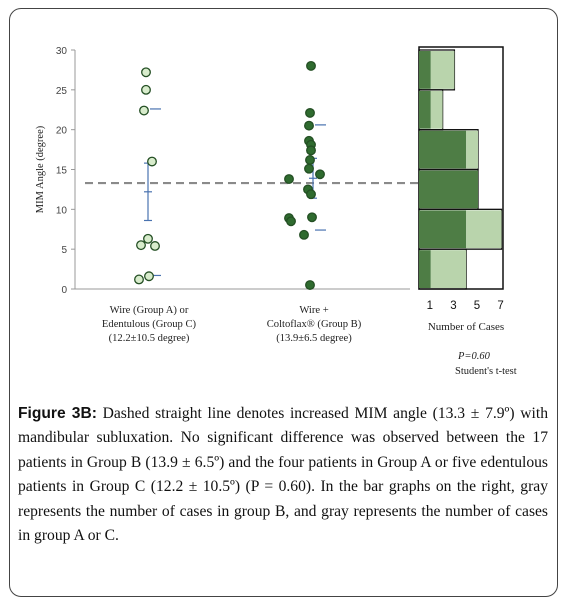 Image resolution: width=568 pixels, height=610 pixels. What do you see at coordinates (313, 310) in the screenshot?
I see `group-label: Wire +` at bounding box center [313, 310].